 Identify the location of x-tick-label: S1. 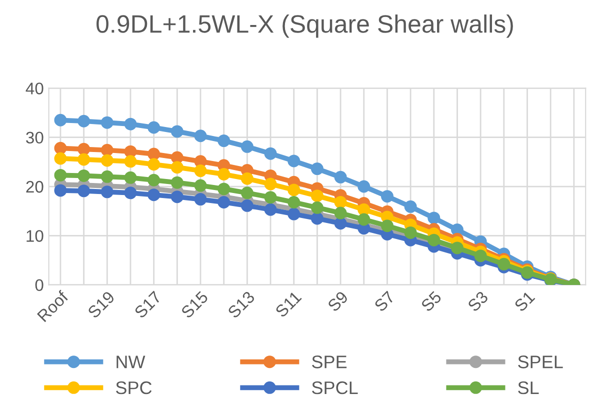
(525, 301).